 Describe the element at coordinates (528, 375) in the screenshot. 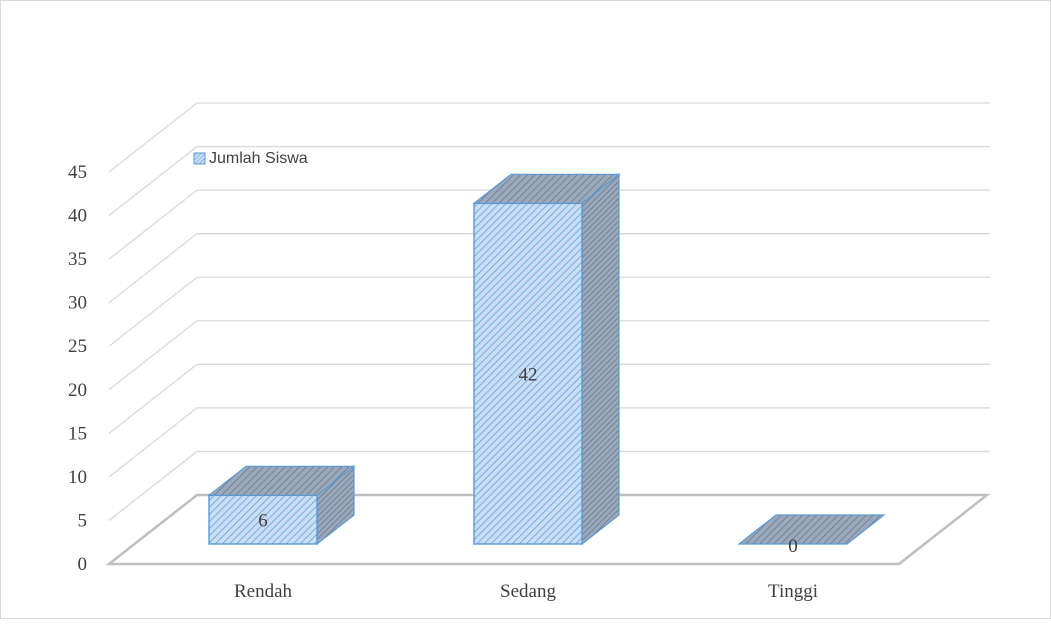

I see `data-label: 42` at that location.